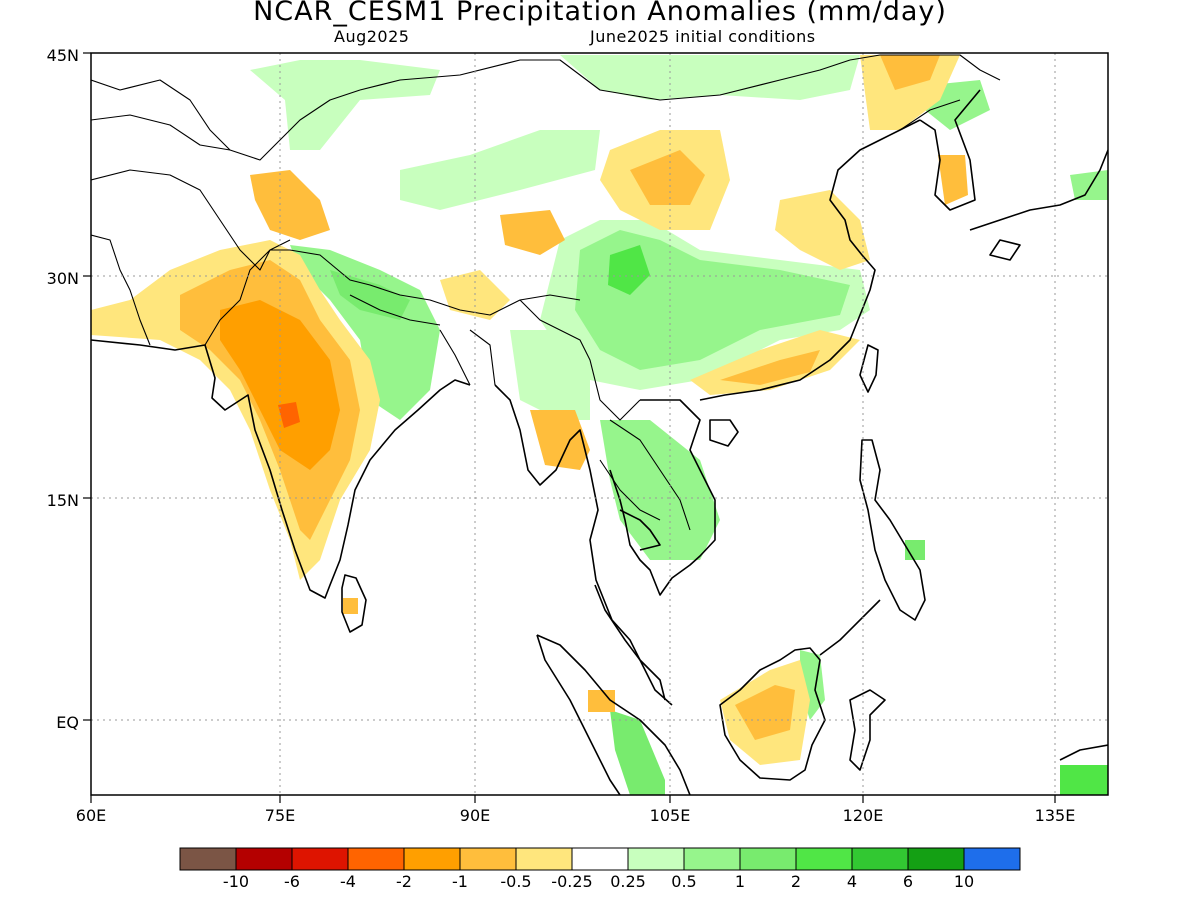 Image resolution: width=1200 pixels, height=900 pixels. Describe the element at coordinates (1089, 185) in the screenshot. I see `wet-anomaly-japan` at that location.